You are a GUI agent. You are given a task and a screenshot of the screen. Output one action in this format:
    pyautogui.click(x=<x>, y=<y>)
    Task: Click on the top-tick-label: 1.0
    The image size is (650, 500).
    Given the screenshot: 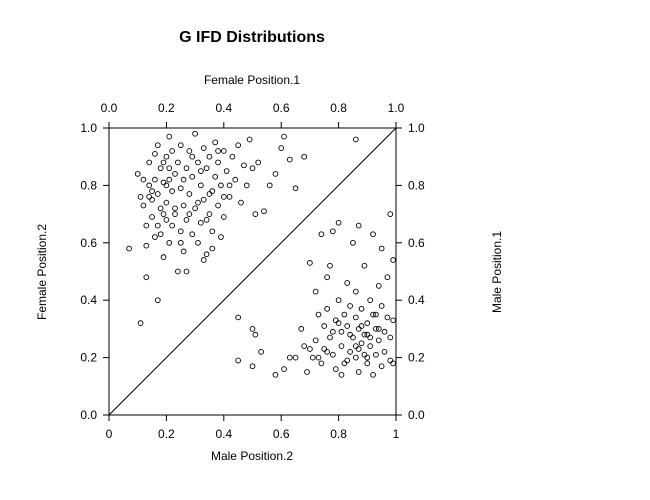 What is the action you would take?
    pyautogui.click(x=396, y=108)
    